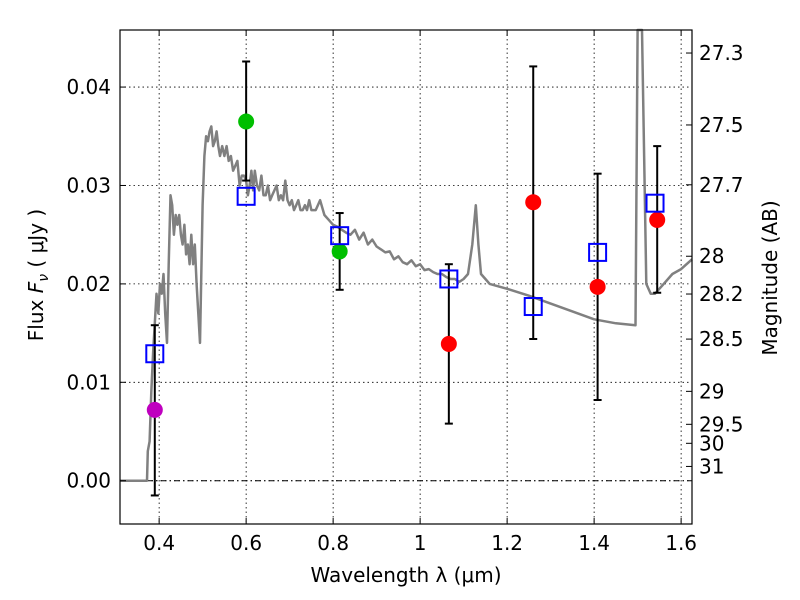  I want to click on y-axis-ticks: 0.00 0.01 0.02 0.03 0.04, so click(96, 284).